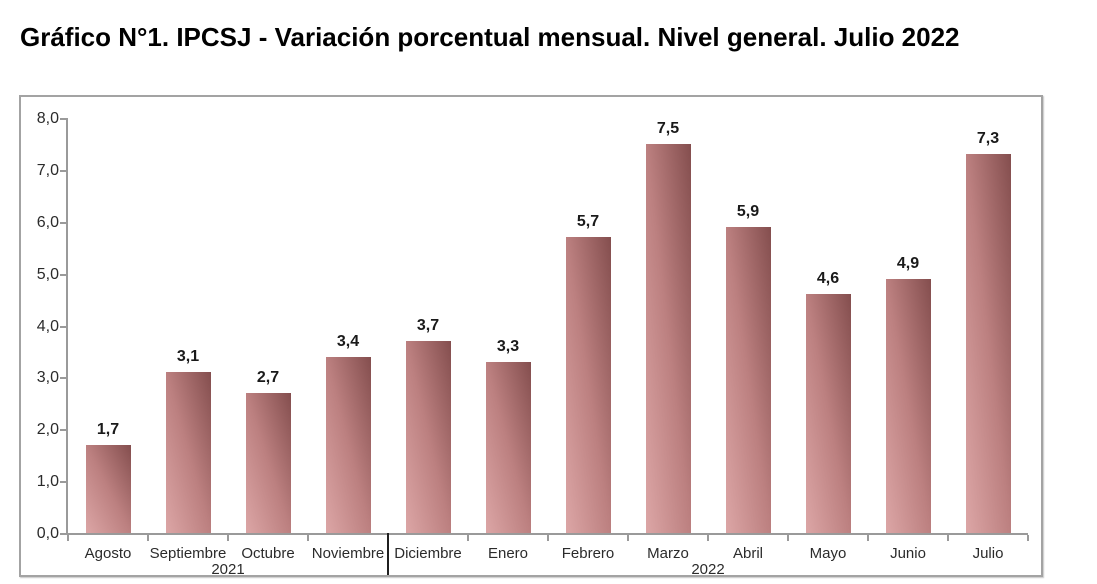 The width and height of the screenshot is (1097, 584). I want to click on x-axis-label: Febrero, so click(588, 553).